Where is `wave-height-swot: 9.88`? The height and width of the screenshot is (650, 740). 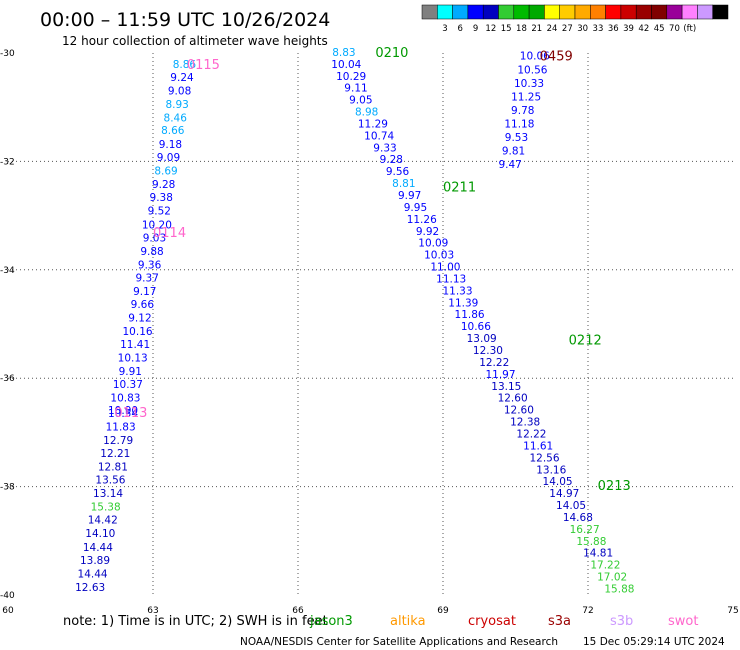
wave-height-swot: 9.88 is located at coordinates (151, 252).